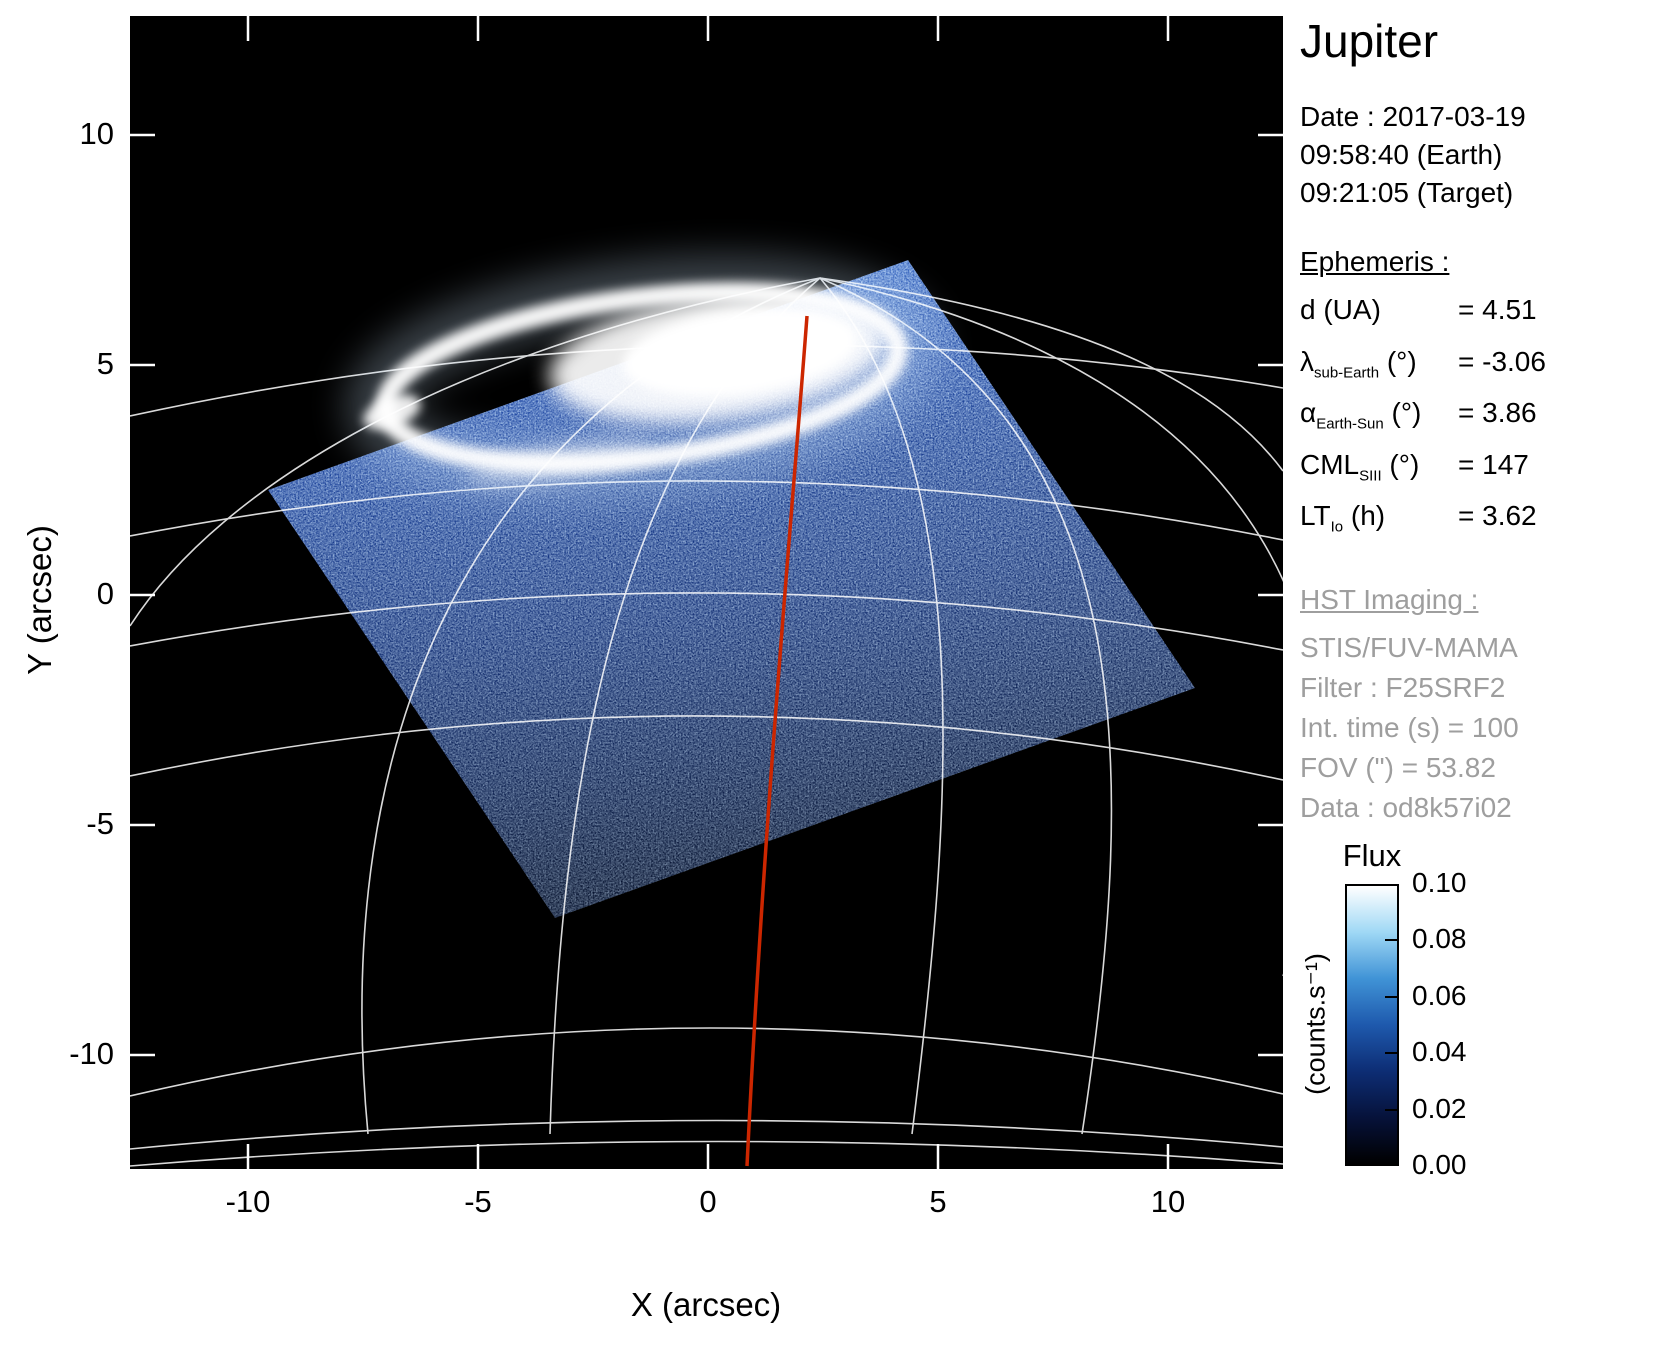 This screenshot has width=1676, height=1367. I want to click on ephemeris-row: LTIo (h) = 3.62, so click(1486, 522).